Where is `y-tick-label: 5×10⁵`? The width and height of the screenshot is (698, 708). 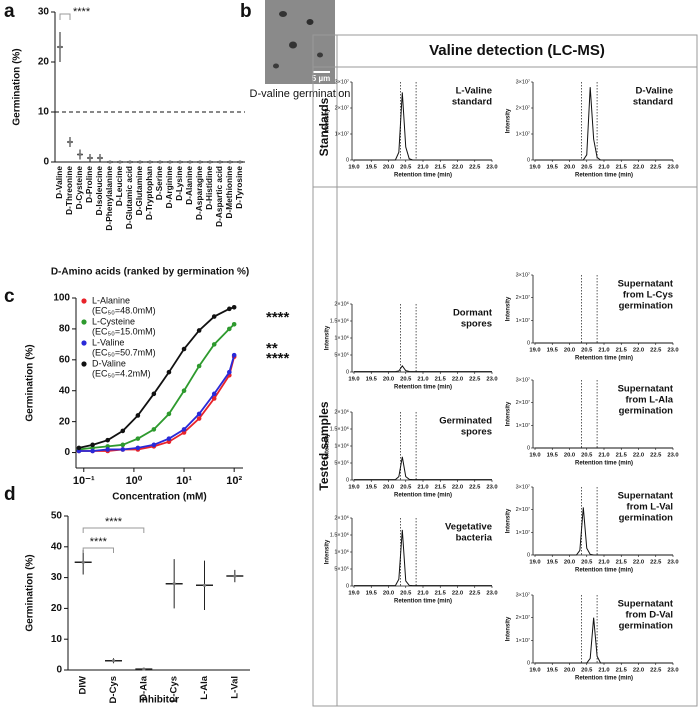
y-tick-label: 5×10⁵ is located at coordinates (341, 354).